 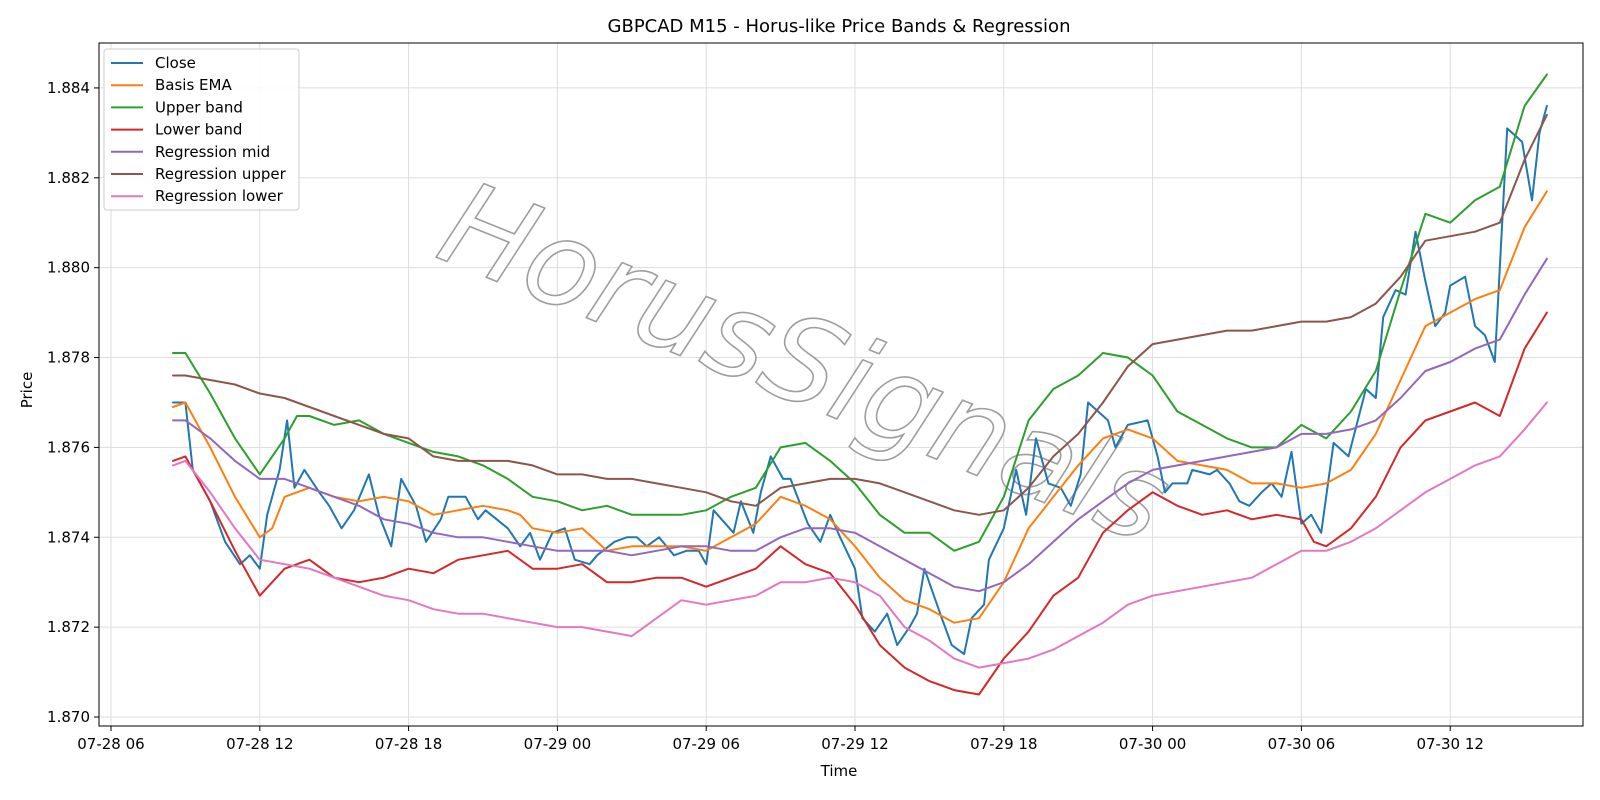 What do you see at coordinates (68, 447) in the screenshot?
I see `y-tick-label: 1.876` at bounding box center [68, 447].